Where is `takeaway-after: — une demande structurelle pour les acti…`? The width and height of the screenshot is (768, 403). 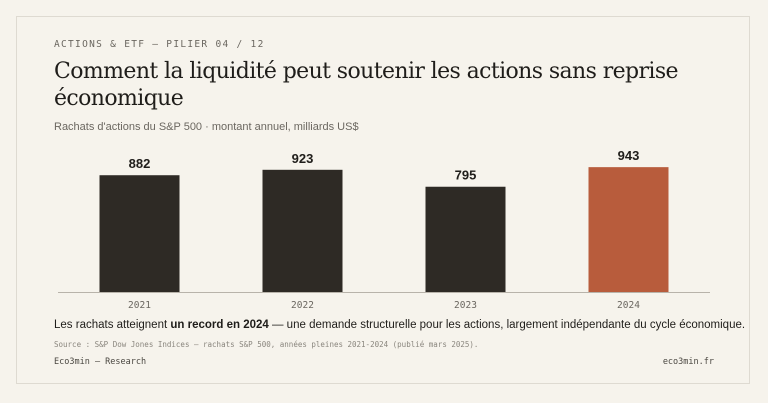
takeaway-after: — une demande structurelle pour les acti… is located at coordinates (507, 325).